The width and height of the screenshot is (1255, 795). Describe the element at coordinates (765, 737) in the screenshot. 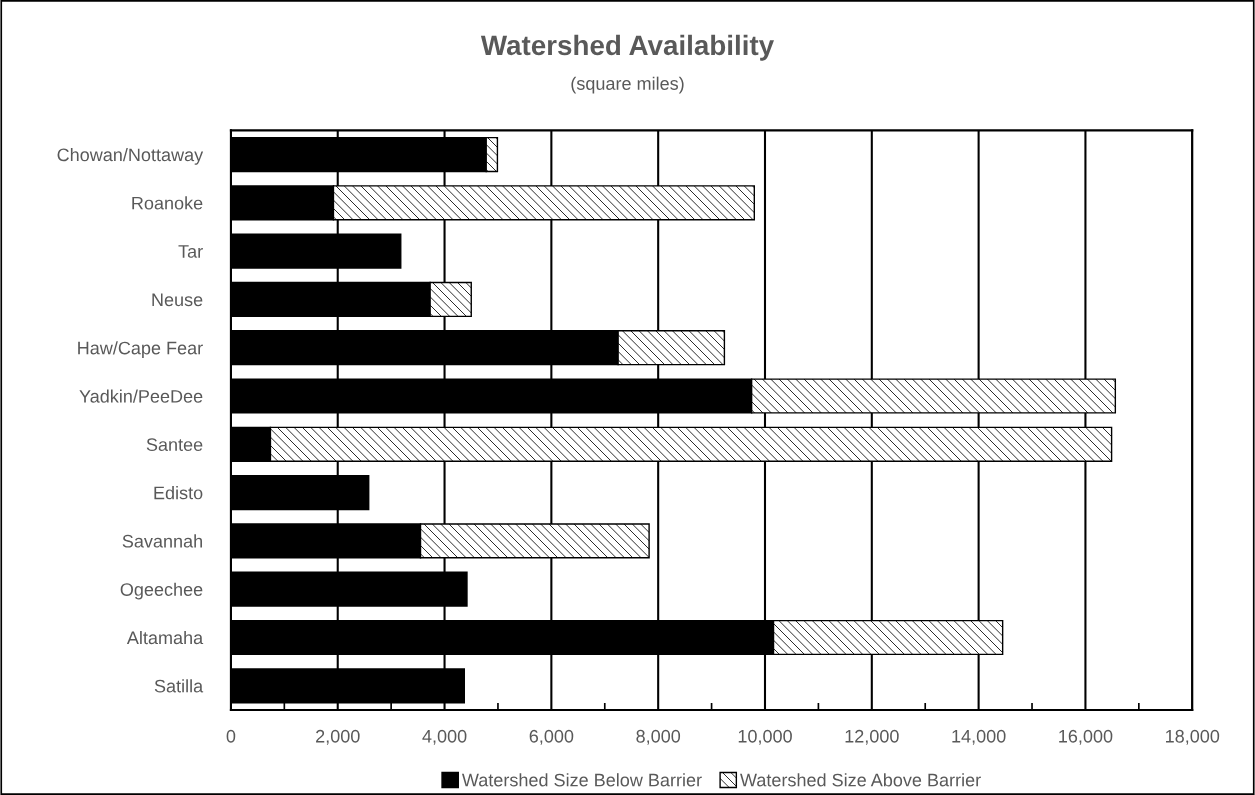

I see `x-tick-label: 10,000` at that location.